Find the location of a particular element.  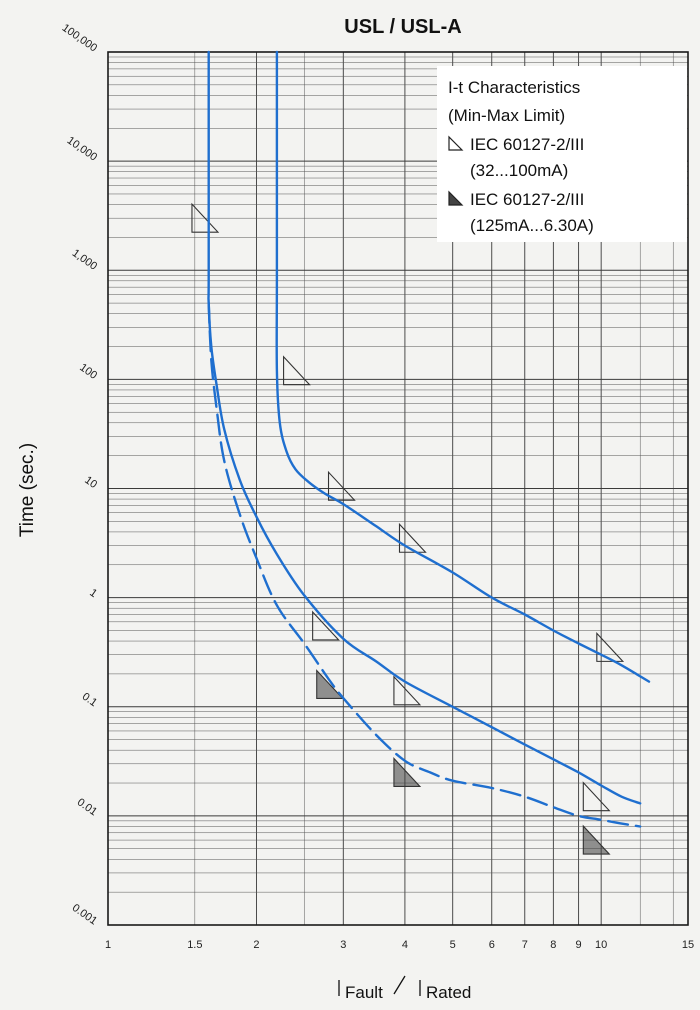

x-label-slash is located at coordinates (399, 985).